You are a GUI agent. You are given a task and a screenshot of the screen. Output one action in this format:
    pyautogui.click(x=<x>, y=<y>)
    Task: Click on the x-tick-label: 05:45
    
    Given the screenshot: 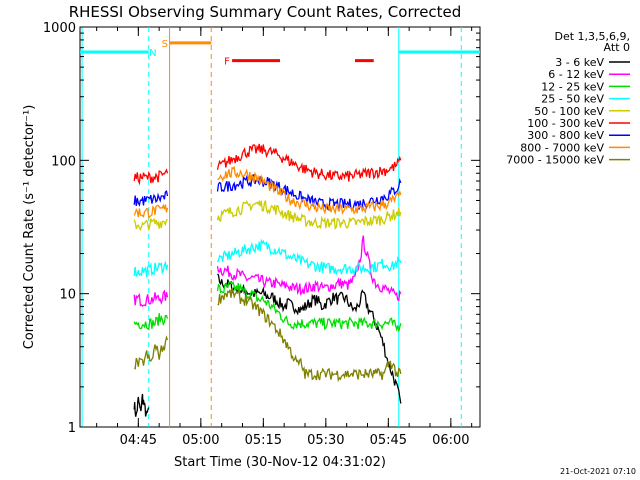 What is the action you would take?
    pyautogui.click(x=388, y=440)
    